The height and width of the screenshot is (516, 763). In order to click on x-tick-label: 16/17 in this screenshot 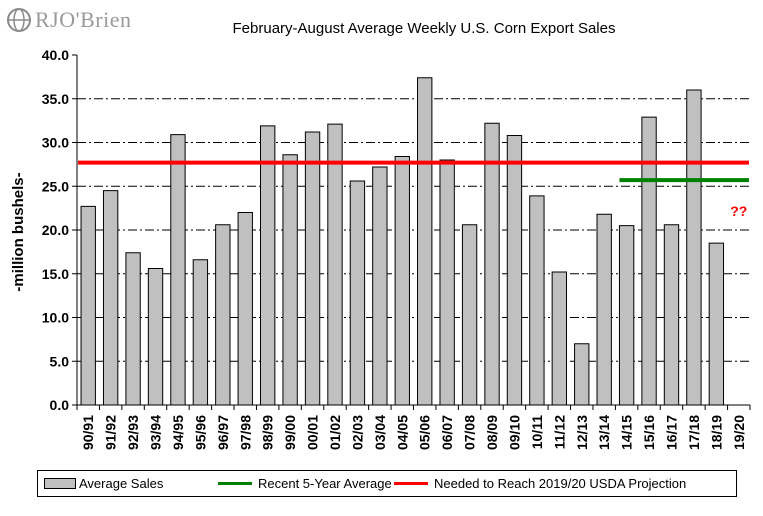, I will do `click(671, 432)`.